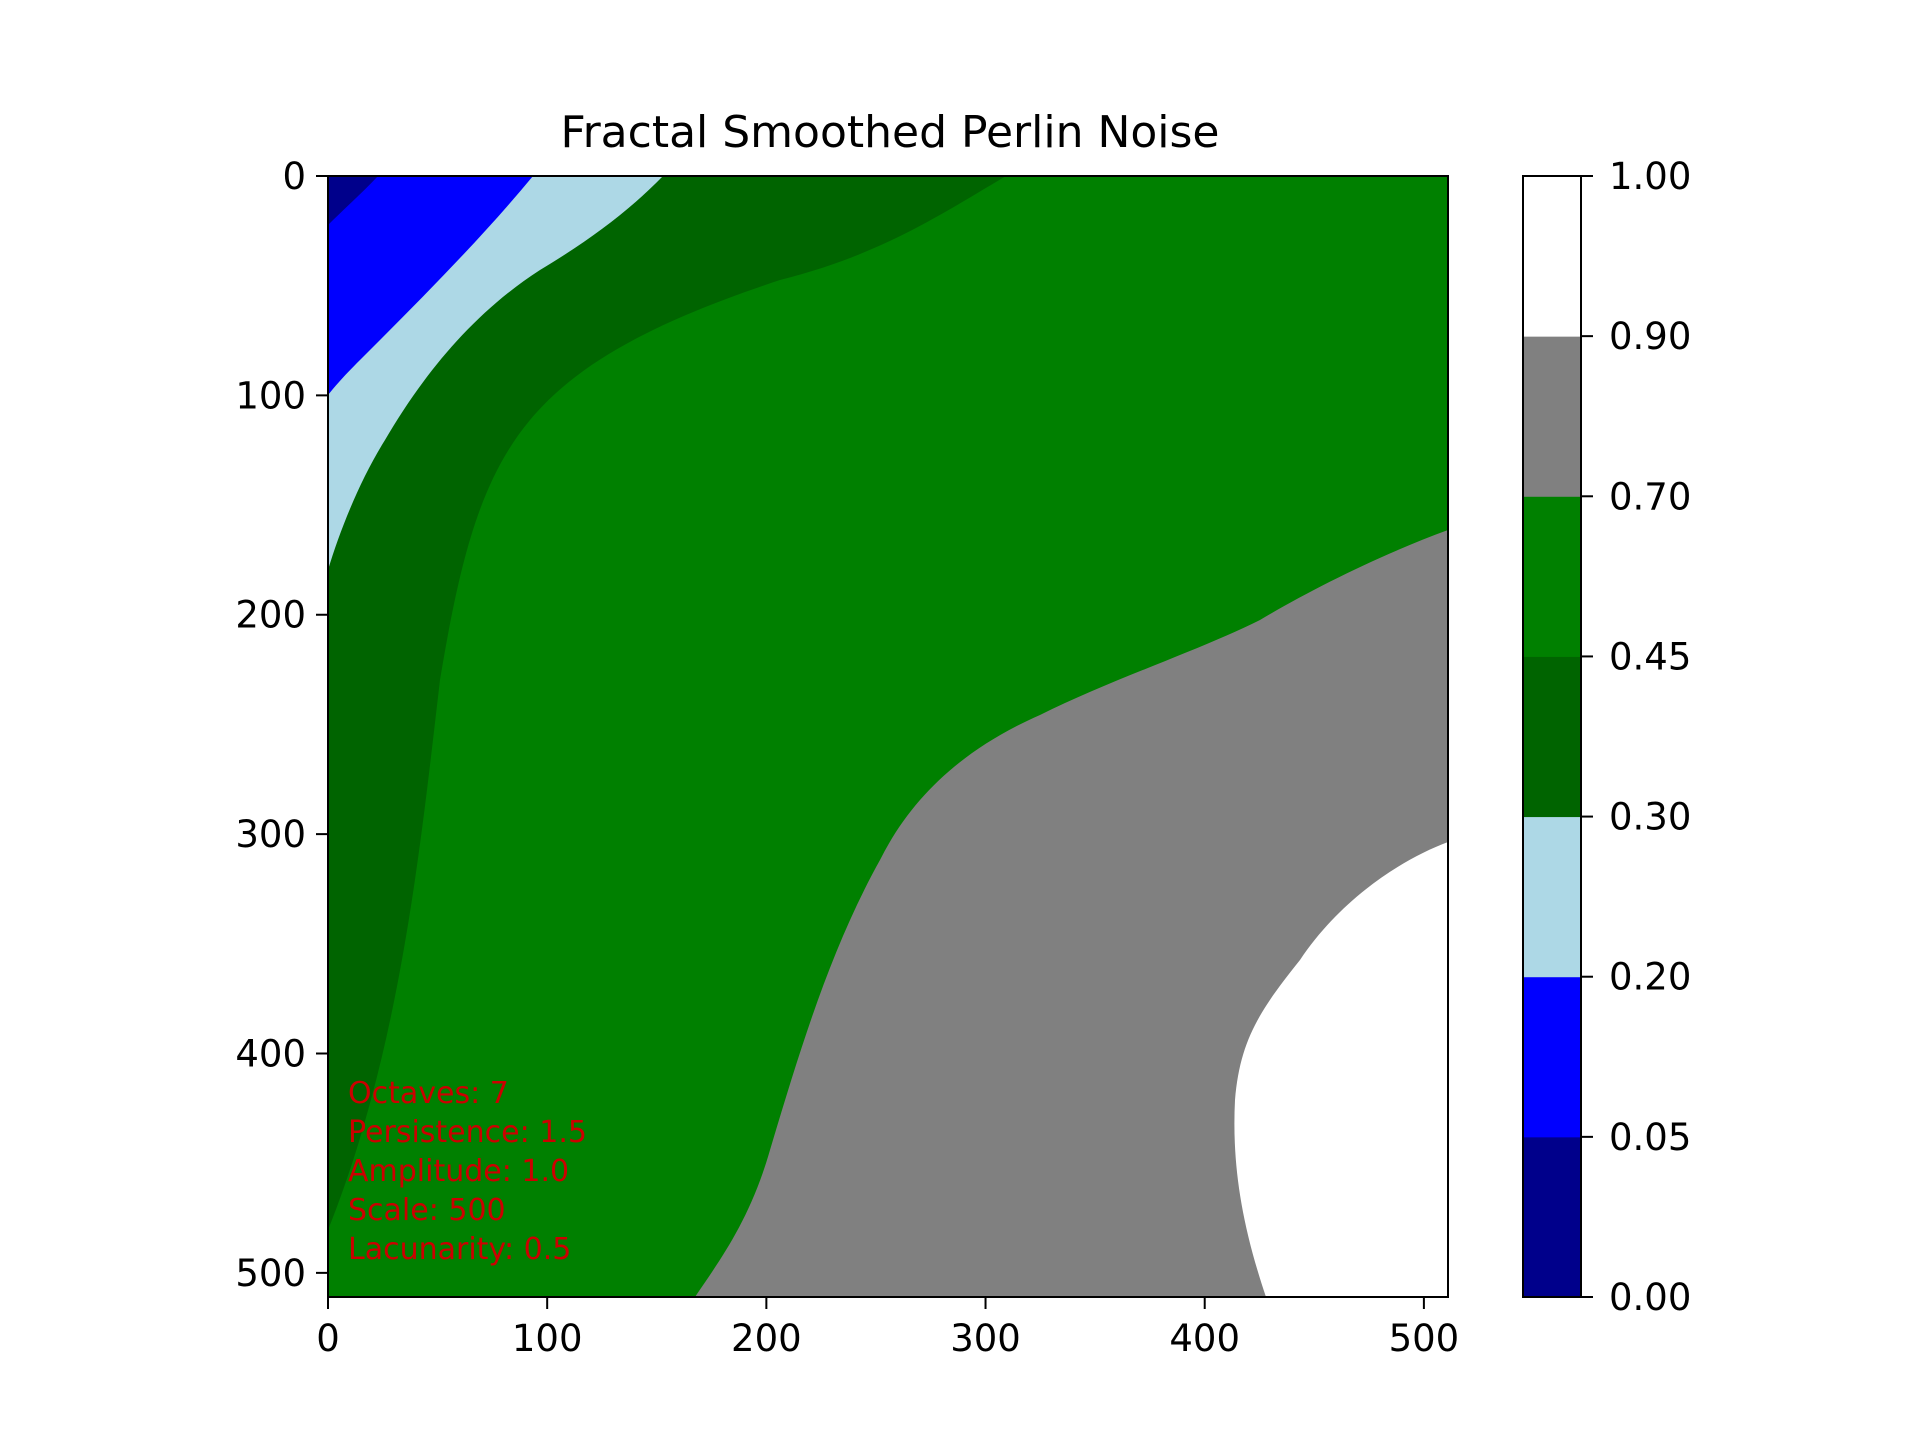 This screenshot has height=1440, width=1920. What do you see at coordinates (1650, 656) in the screenshot?
I see `colorbar-tick-label: 0.45` at bounding box center [1650, 656].